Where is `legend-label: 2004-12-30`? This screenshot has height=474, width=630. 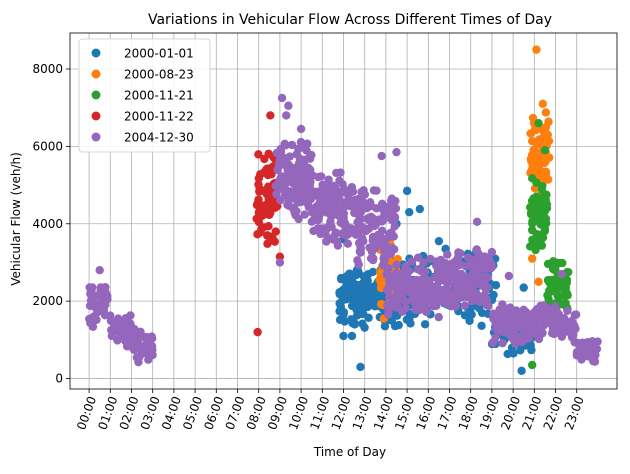 legend-label: 2004-12-30 is located at coordinates (159, 138).